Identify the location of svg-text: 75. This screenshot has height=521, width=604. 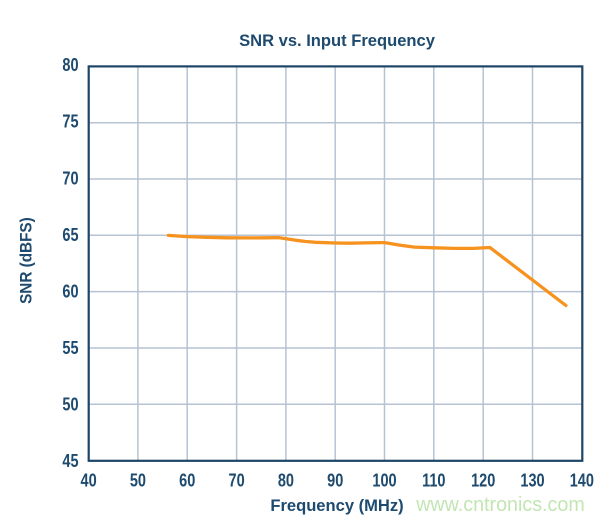
(70, 121).